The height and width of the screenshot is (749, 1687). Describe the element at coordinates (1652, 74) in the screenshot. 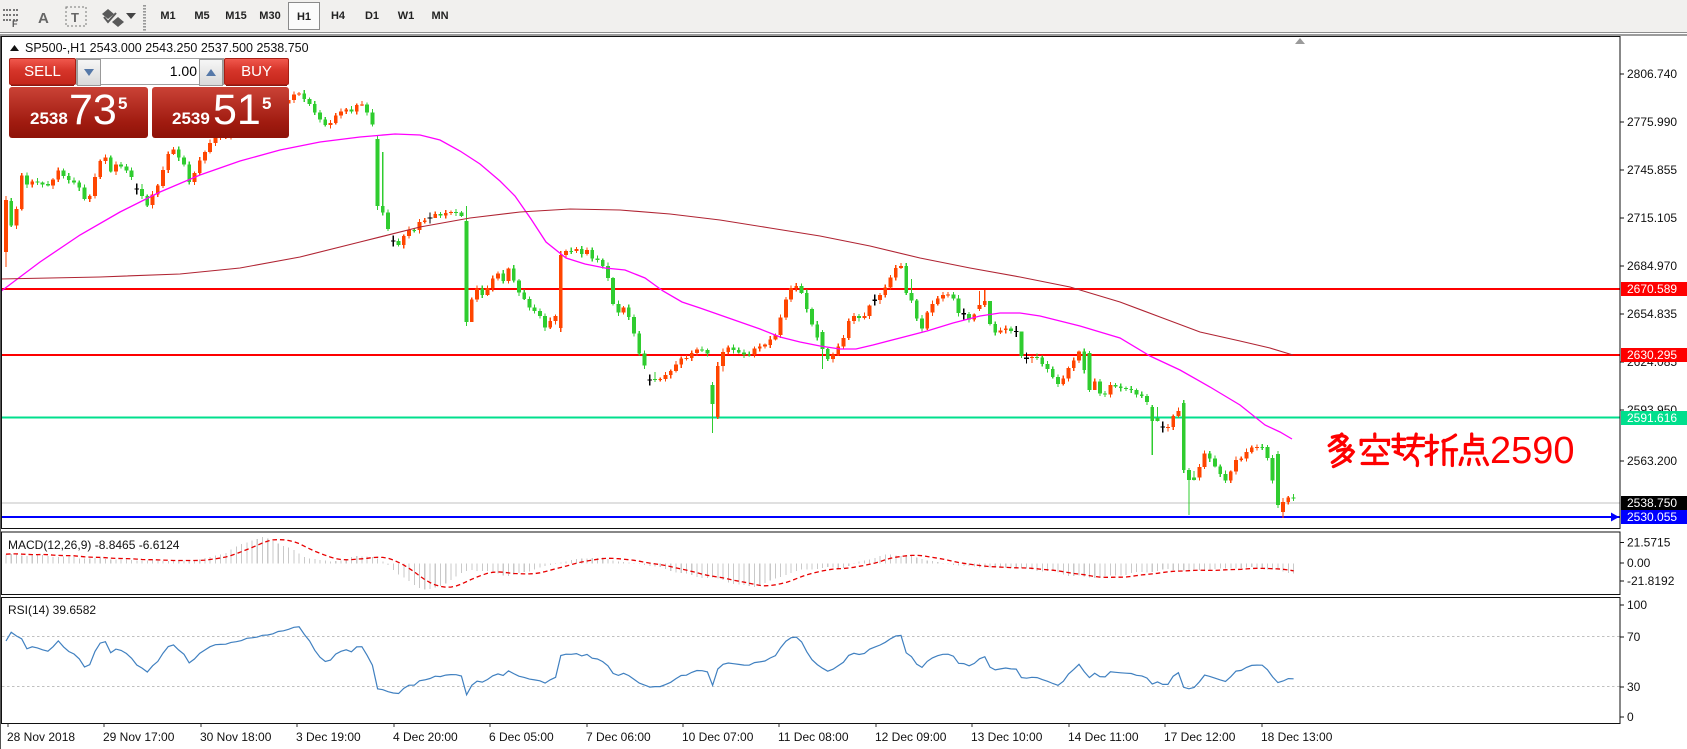

I see `svg-text: 2806.740` at that location.